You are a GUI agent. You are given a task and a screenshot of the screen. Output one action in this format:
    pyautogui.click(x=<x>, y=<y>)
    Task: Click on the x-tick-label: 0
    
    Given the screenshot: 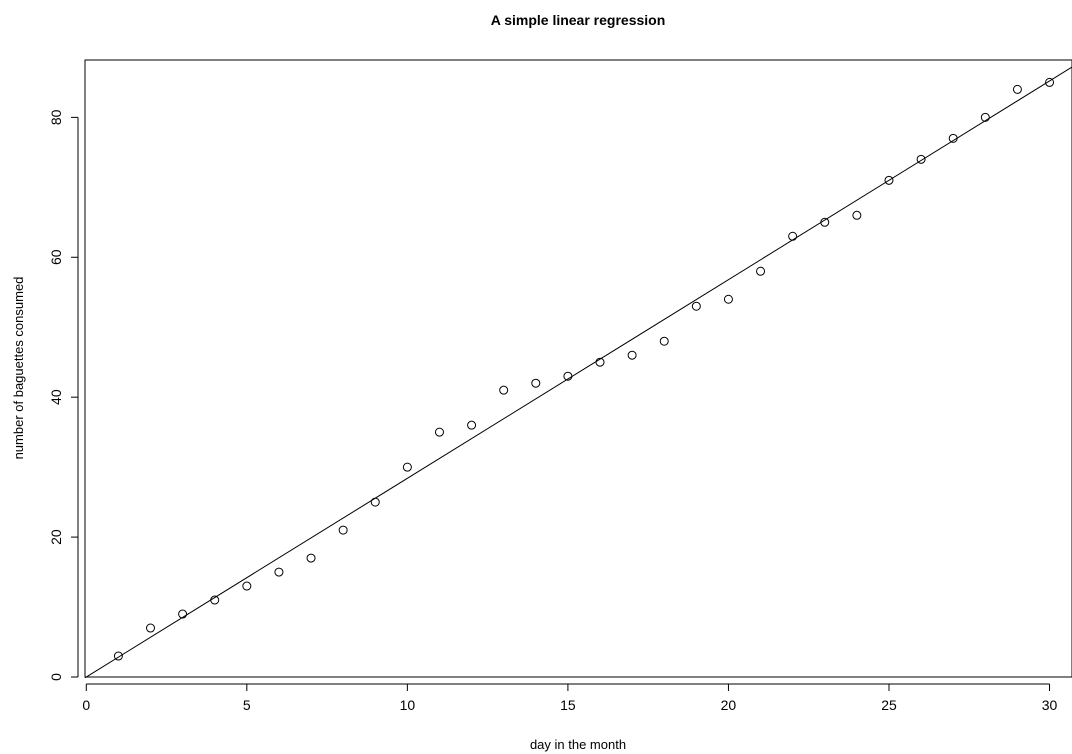 What is the action you would take?
    pyautogui.click(x=86, y=705)
    